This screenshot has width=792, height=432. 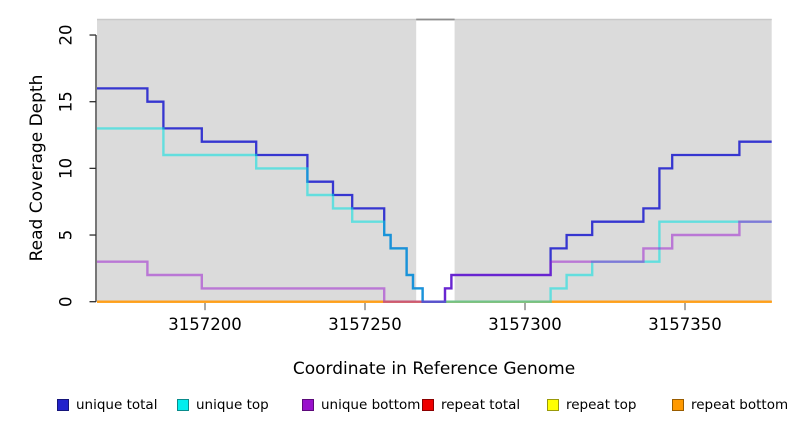 What do you see at coordinates (685, 324) in the screenshot?
I see `x-tick-label: 3157350` at bounding box center [685, 324].